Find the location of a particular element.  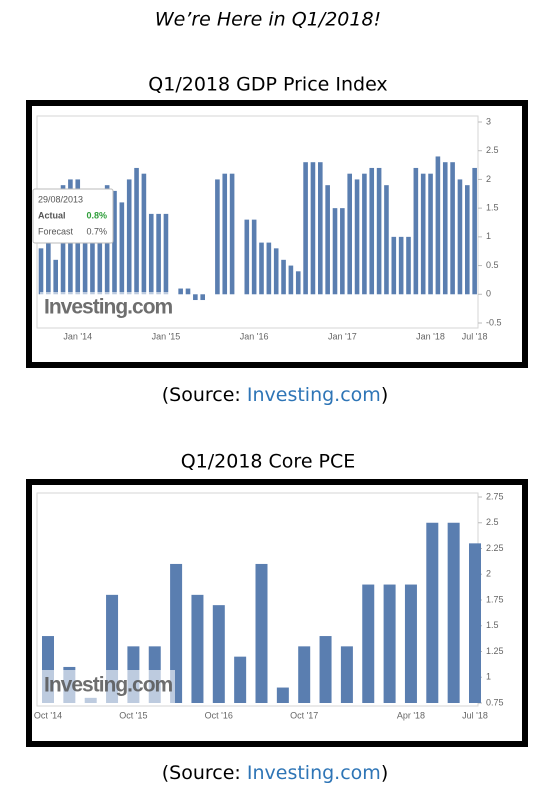

x-tick-label: Oct '14 is located at coordinates (48, 715).